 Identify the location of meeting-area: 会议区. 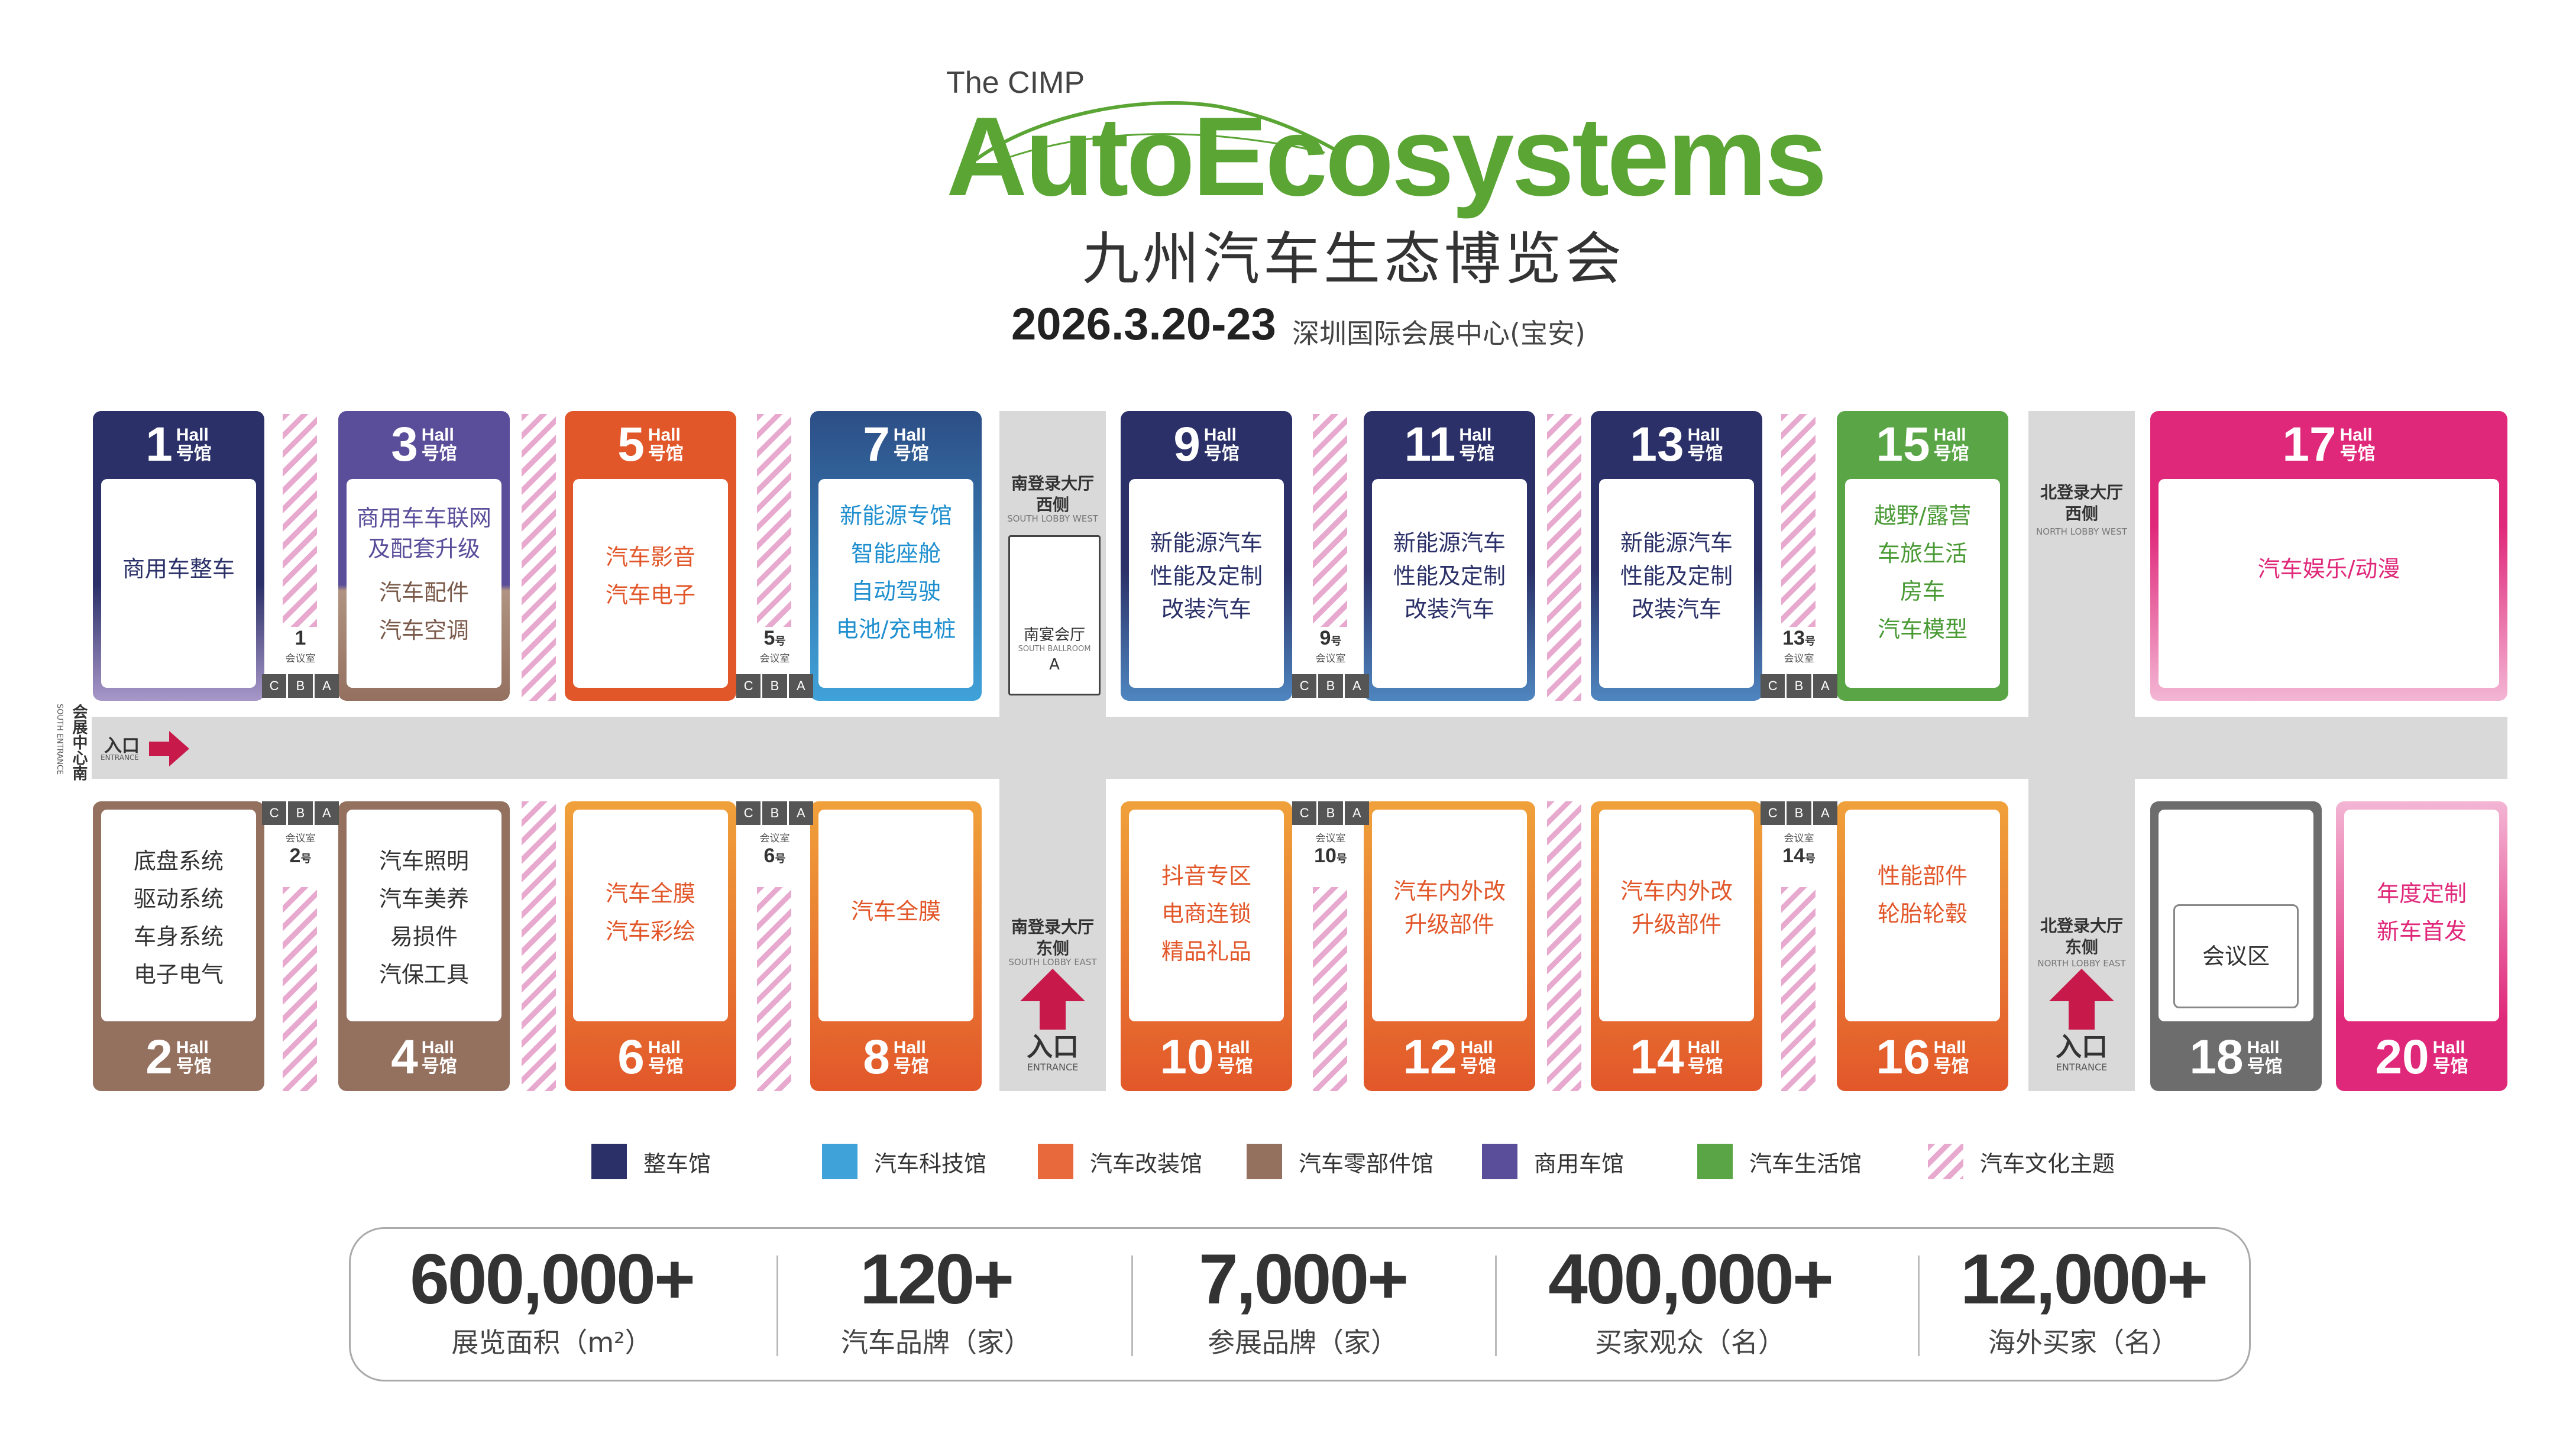
(2236, 956).